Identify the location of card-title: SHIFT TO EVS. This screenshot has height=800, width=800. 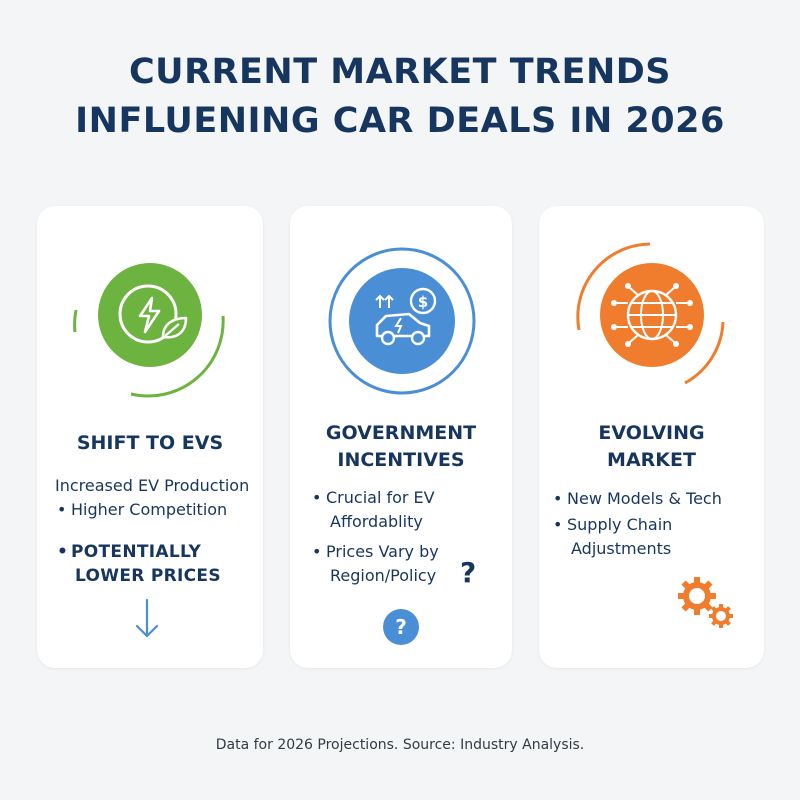
(150, 443).